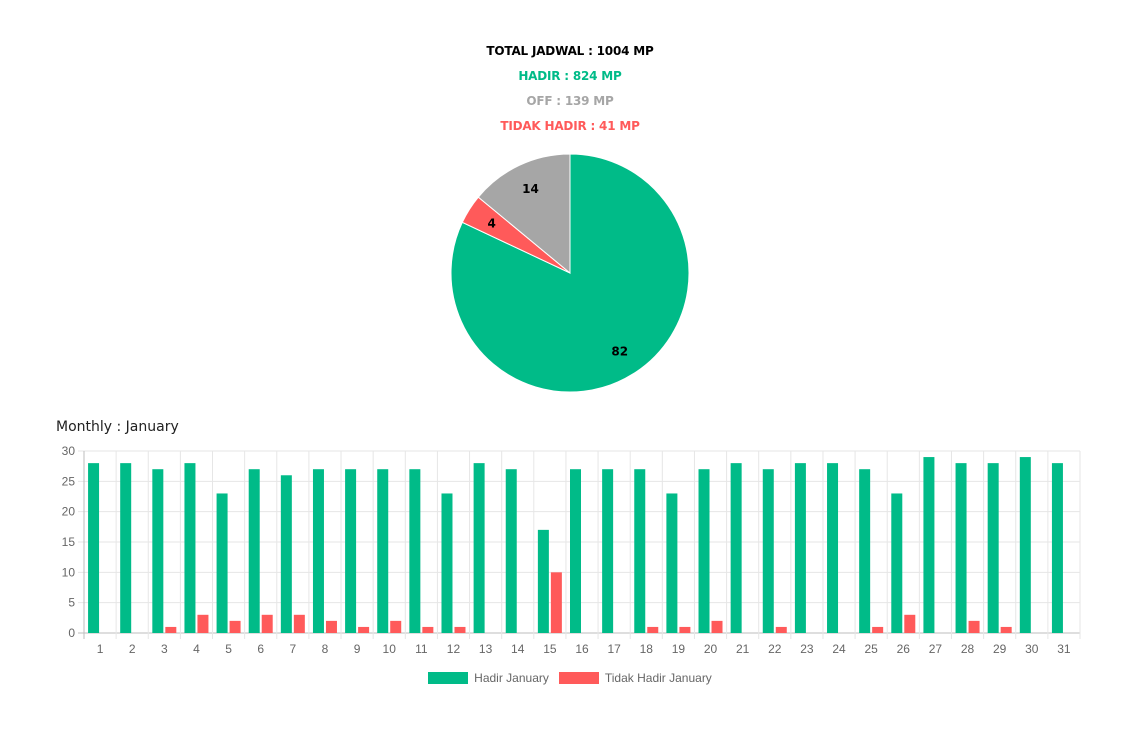 The height and width of the screenshot is (739, 1140). What do you see at coordinates (658, 678) in the screenshot?
I see `legend-label-tidak-hadir: Tidak Hadir January` at bounding box center [658, 678].